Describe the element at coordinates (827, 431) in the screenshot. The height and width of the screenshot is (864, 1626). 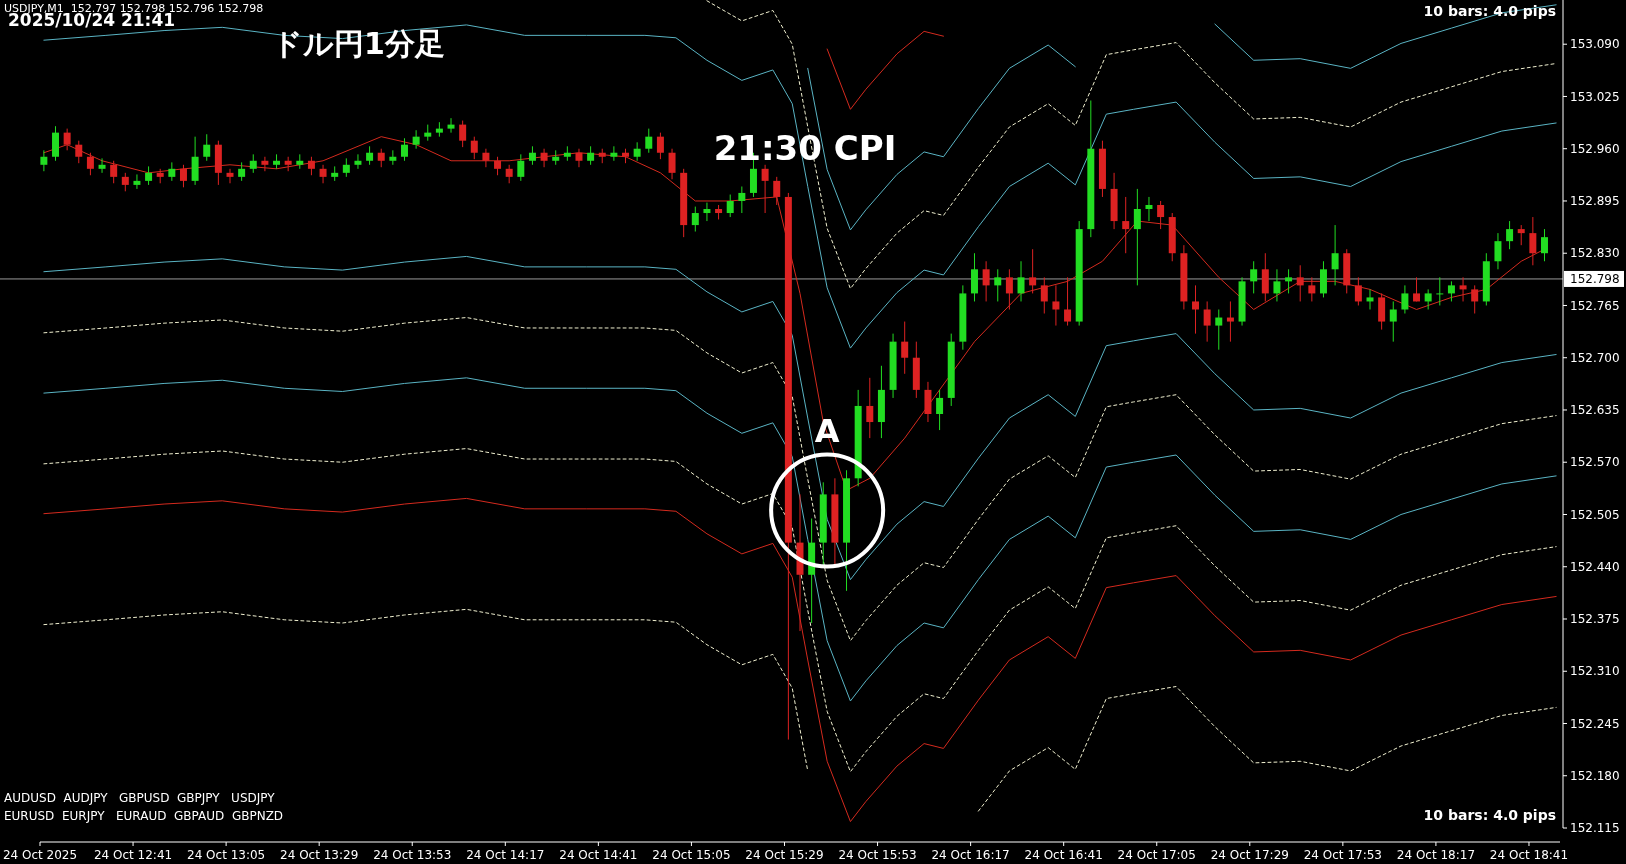
I see `annotation: A` at that location.